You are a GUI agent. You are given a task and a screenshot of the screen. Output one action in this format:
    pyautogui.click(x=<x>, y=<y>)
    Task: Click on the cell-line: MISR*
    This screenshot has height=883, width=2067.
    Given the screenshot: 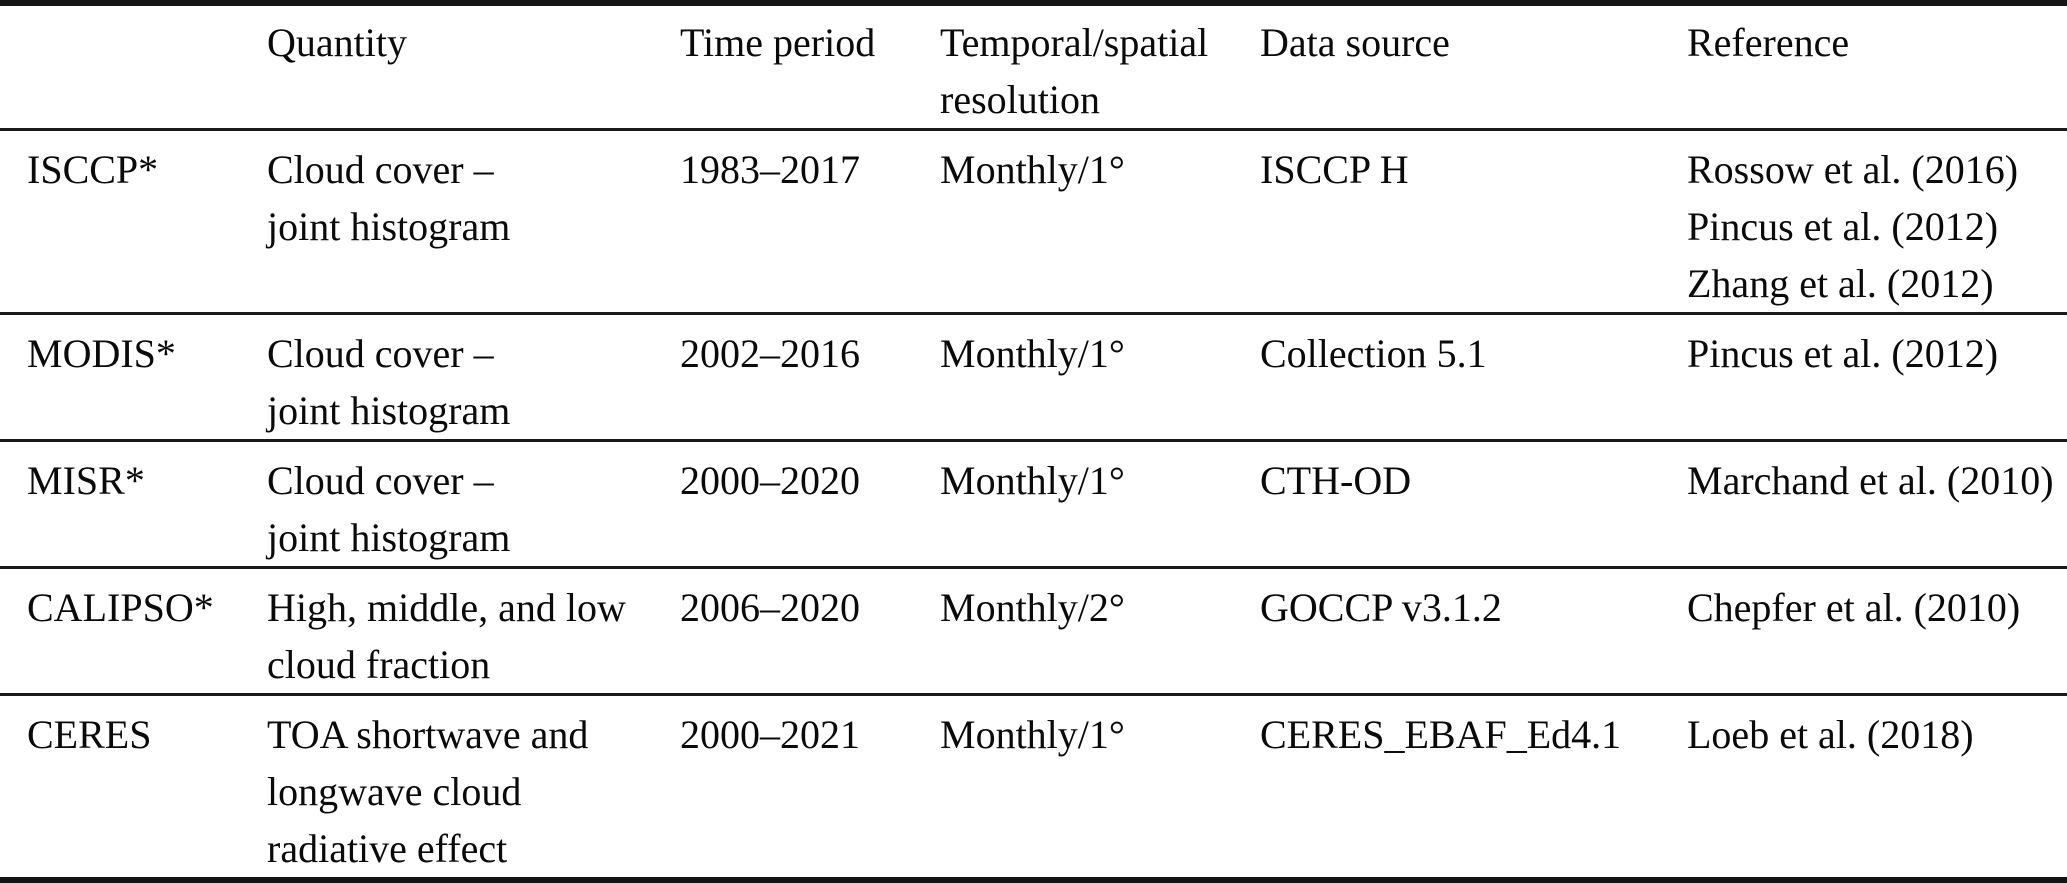 What is the action you would take?
    pyautogui.click(x=86, y=480)
    